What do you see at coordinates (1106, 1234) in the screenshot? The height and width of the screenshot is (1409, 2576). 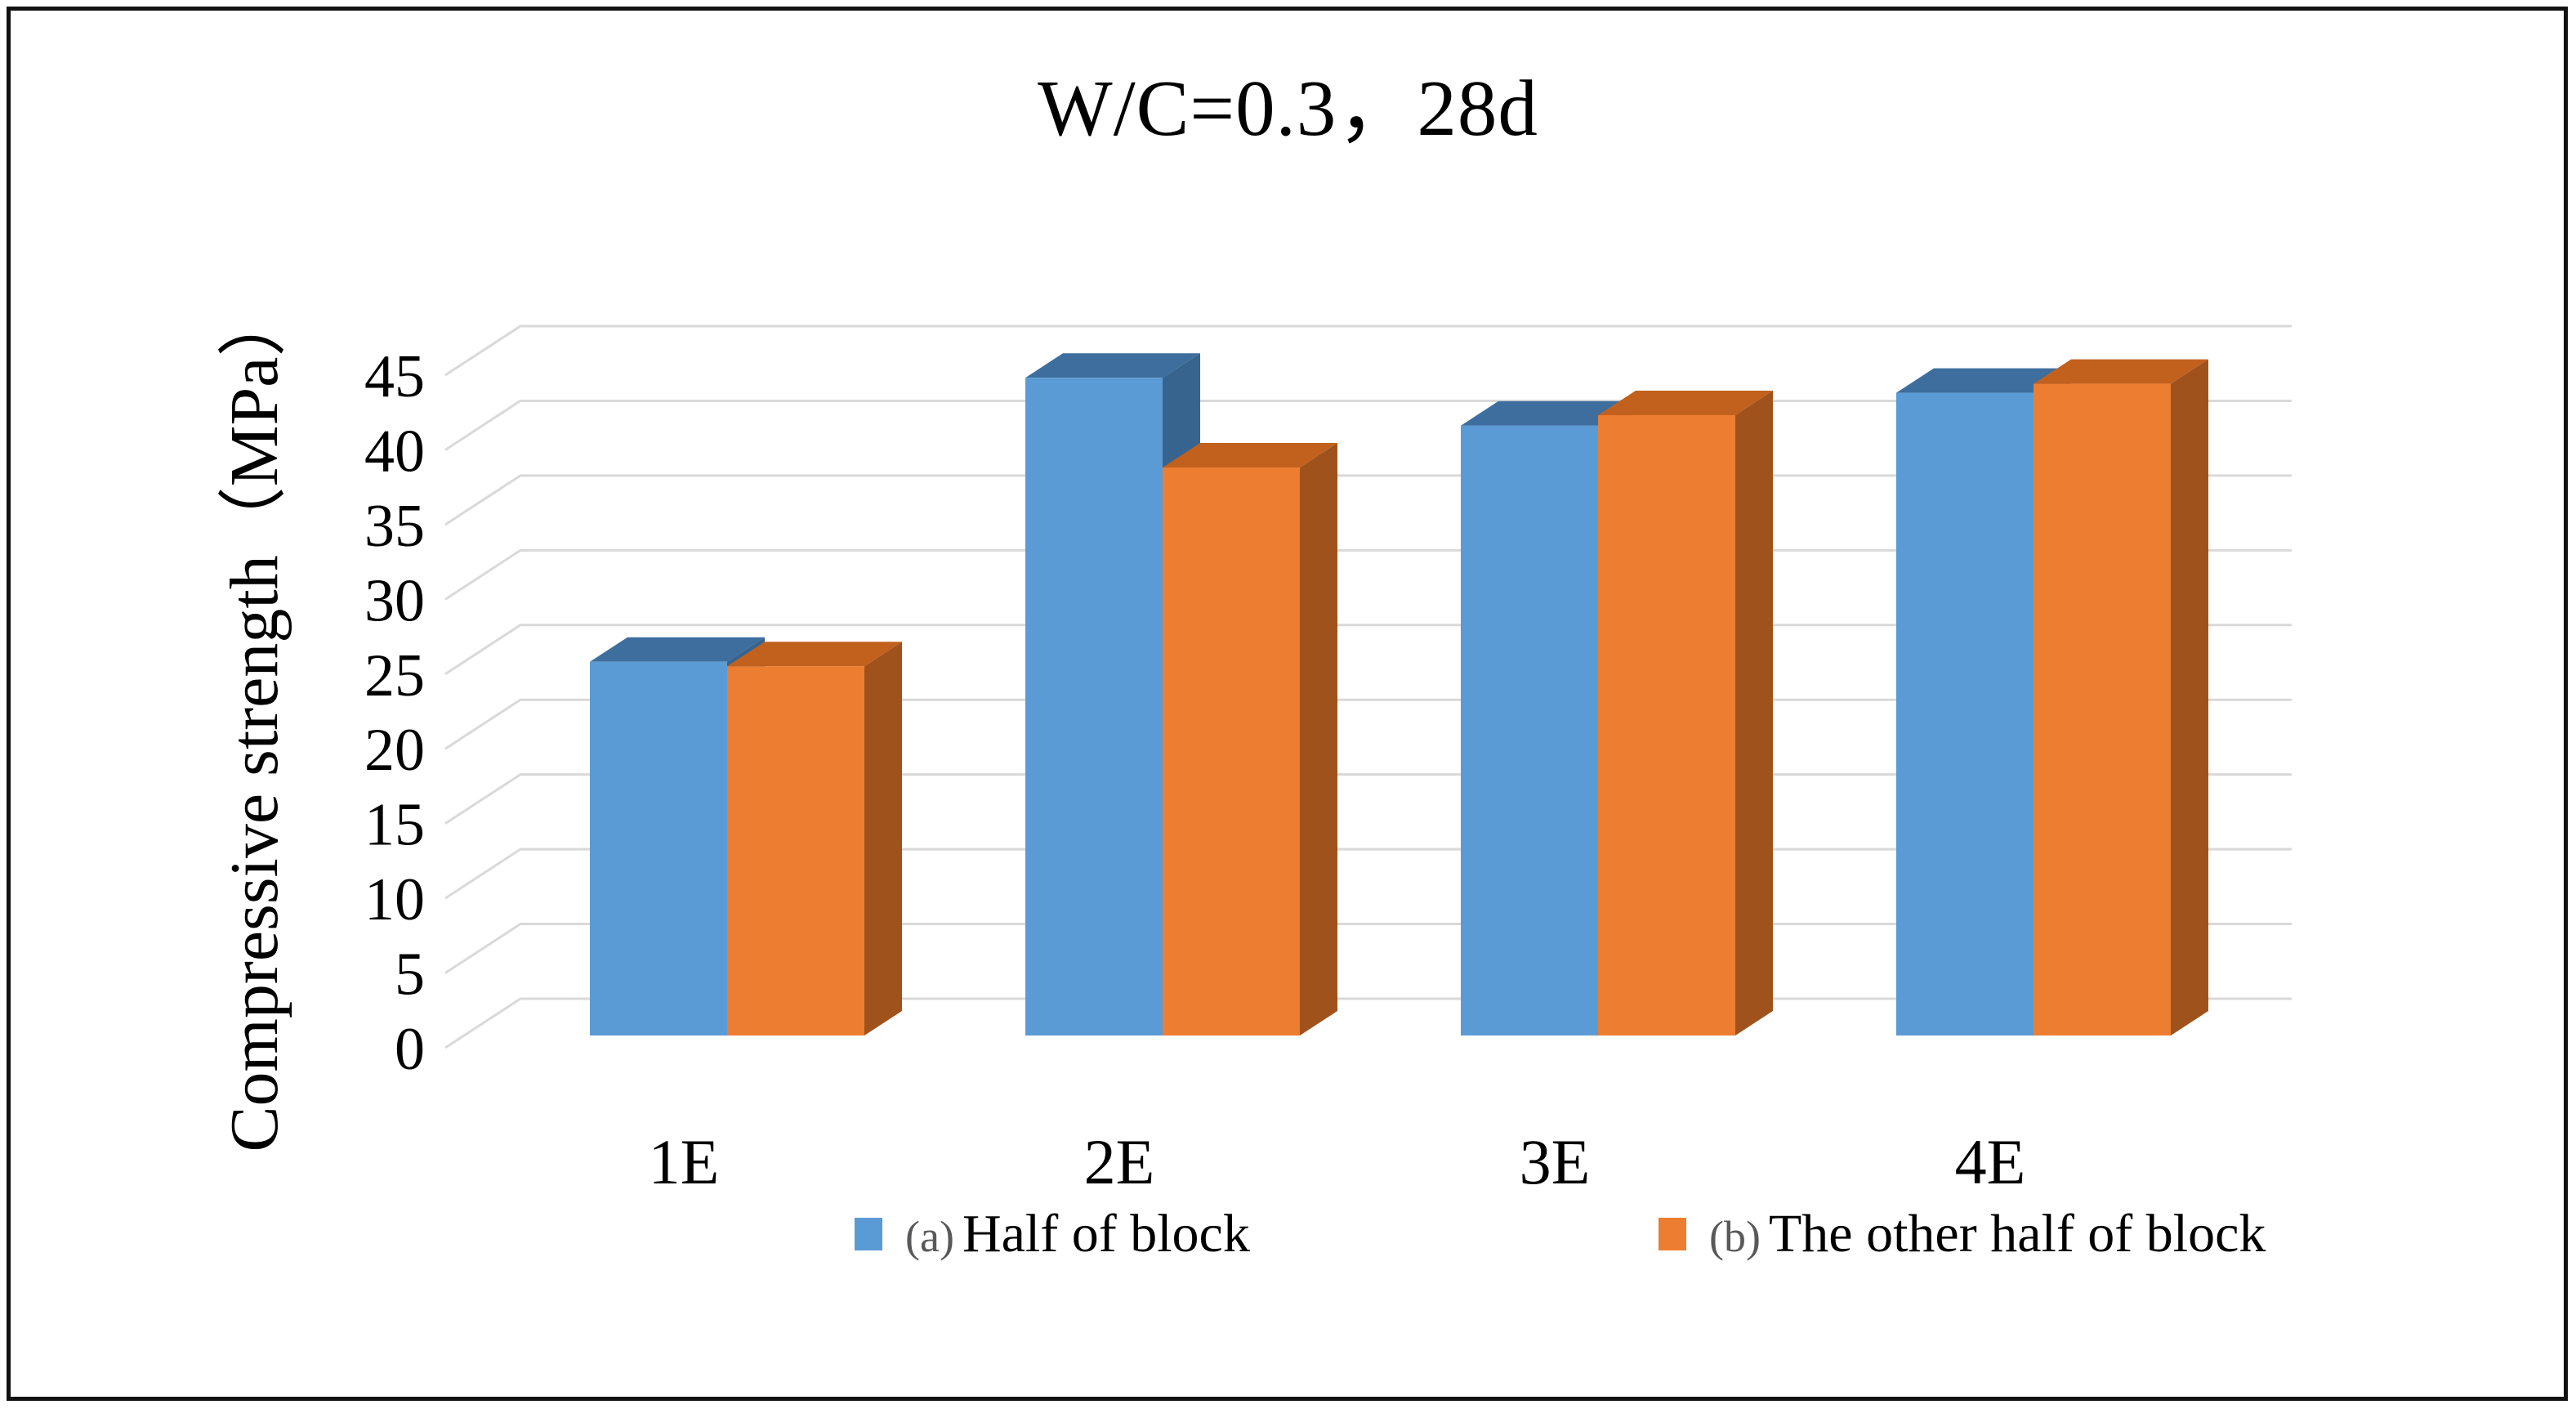 I see `legend-label: Half of block` at bounding box center [1106, 1234].